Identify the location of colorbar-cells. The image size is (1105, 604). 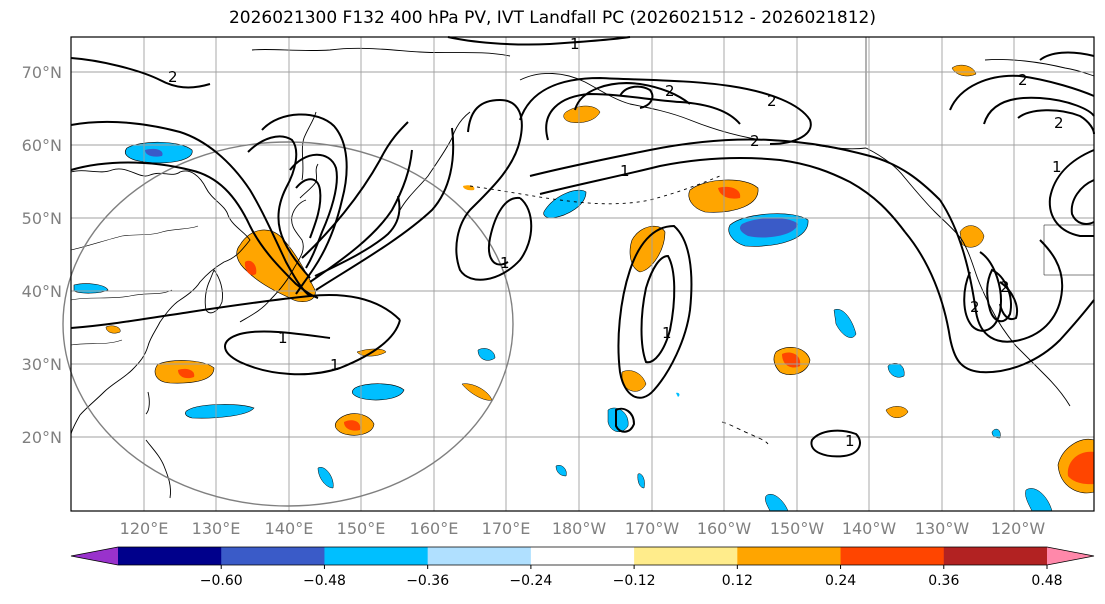
(583, 556).